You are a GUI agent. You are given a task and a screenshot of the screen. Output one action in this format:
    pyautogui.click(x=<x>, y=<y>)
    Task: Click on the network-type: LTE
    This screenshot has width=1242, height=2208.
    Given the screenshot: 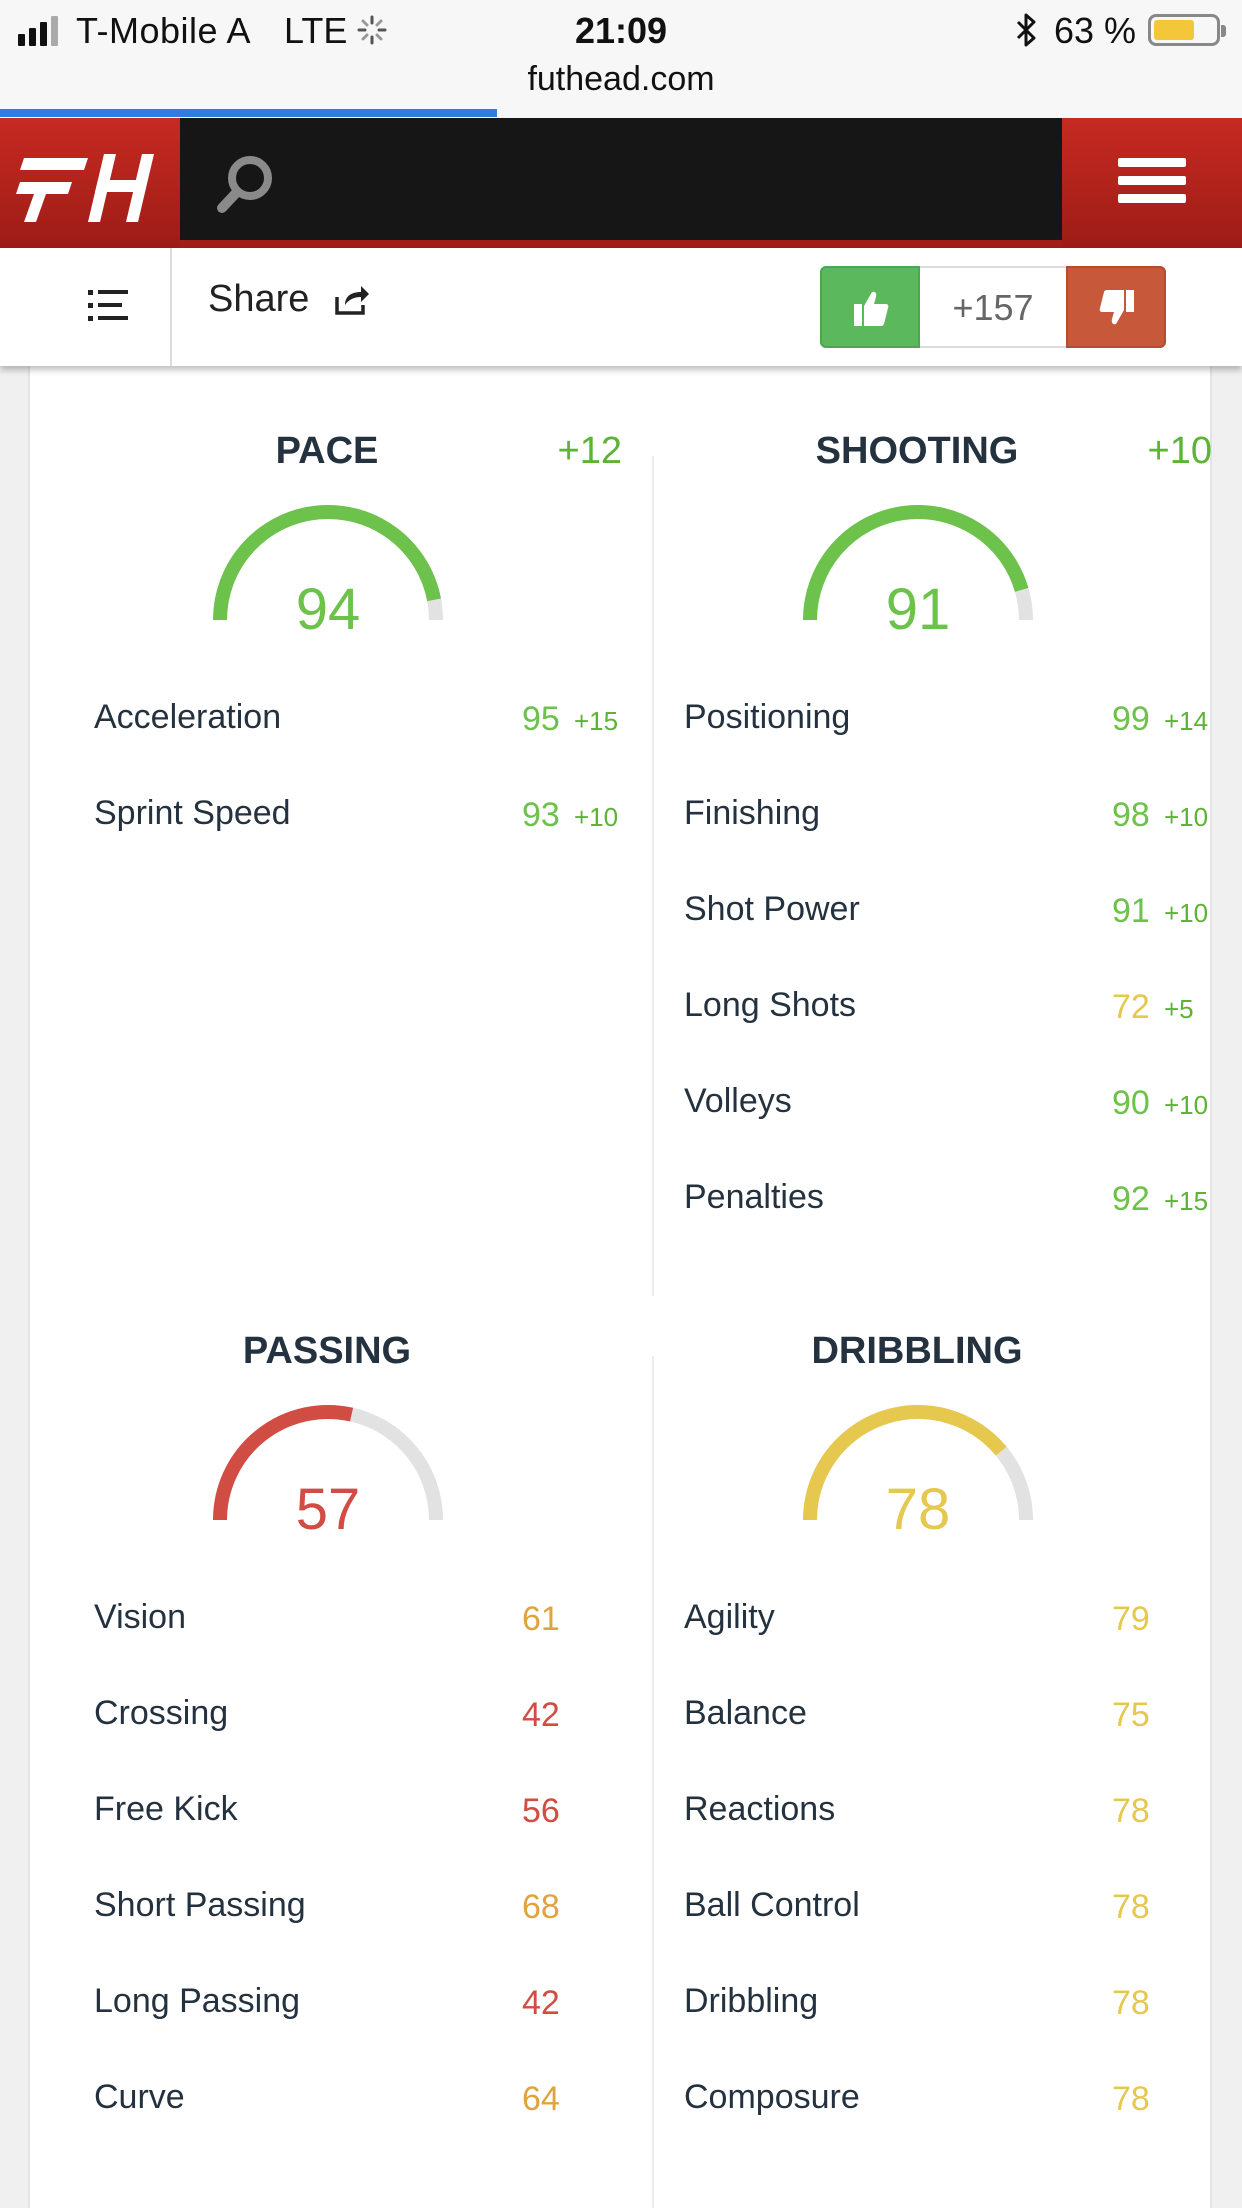 What is the action you would take?
    pyautogui.click(x=316, y=30)
    